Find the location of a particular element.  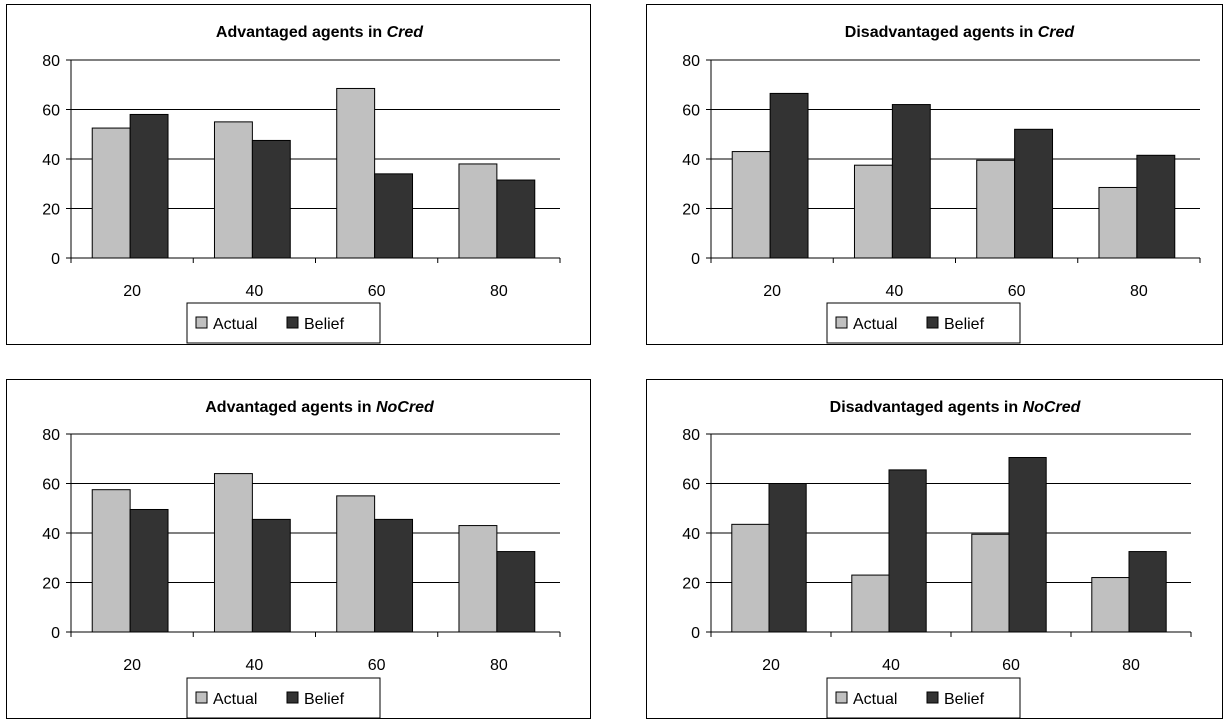

chart-title: Disadvantaged agents in Cred is located at coordinates (960, 32).